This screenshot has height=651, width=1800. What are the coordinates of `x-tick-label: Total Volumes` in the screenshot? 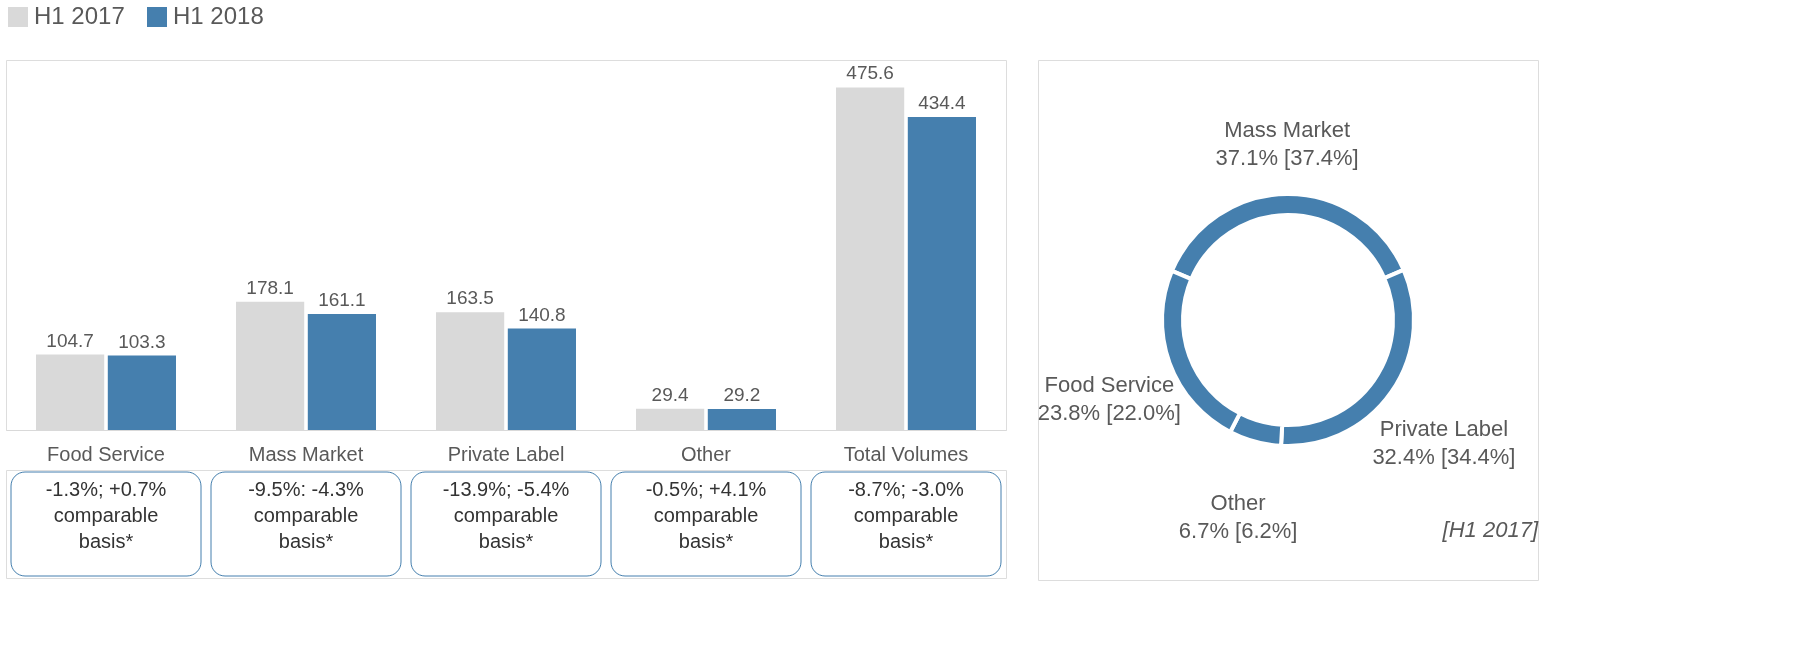 It's located at (906, 453).